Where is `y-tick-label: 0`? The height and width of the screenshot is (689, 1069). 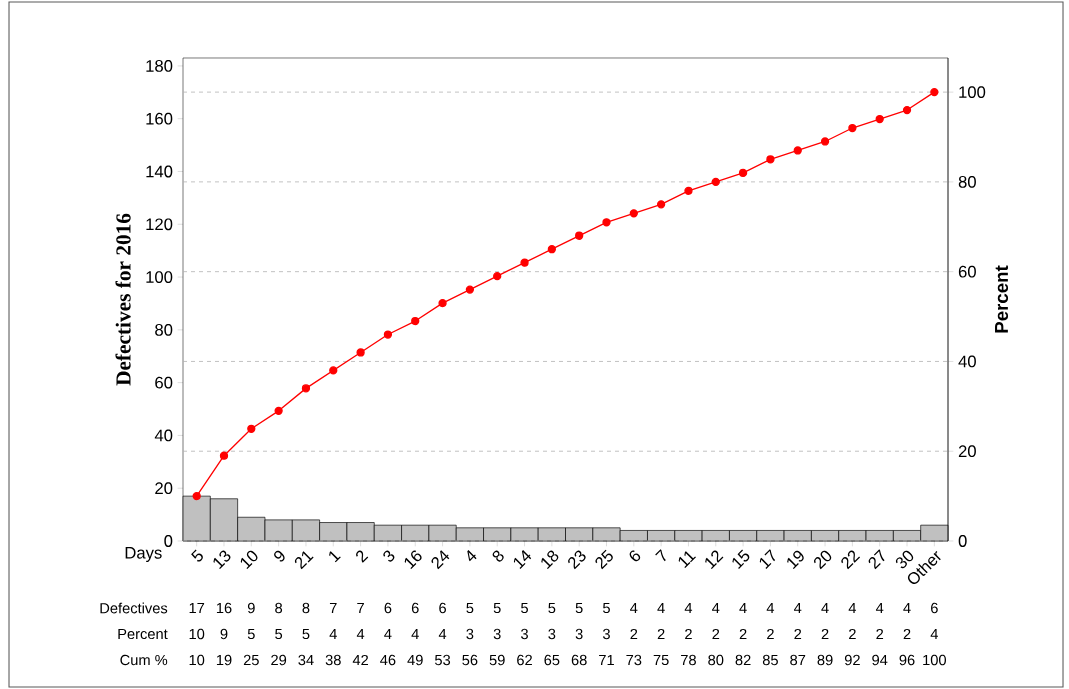 y-tick-label: 0 is located at coordinates (168, 541).